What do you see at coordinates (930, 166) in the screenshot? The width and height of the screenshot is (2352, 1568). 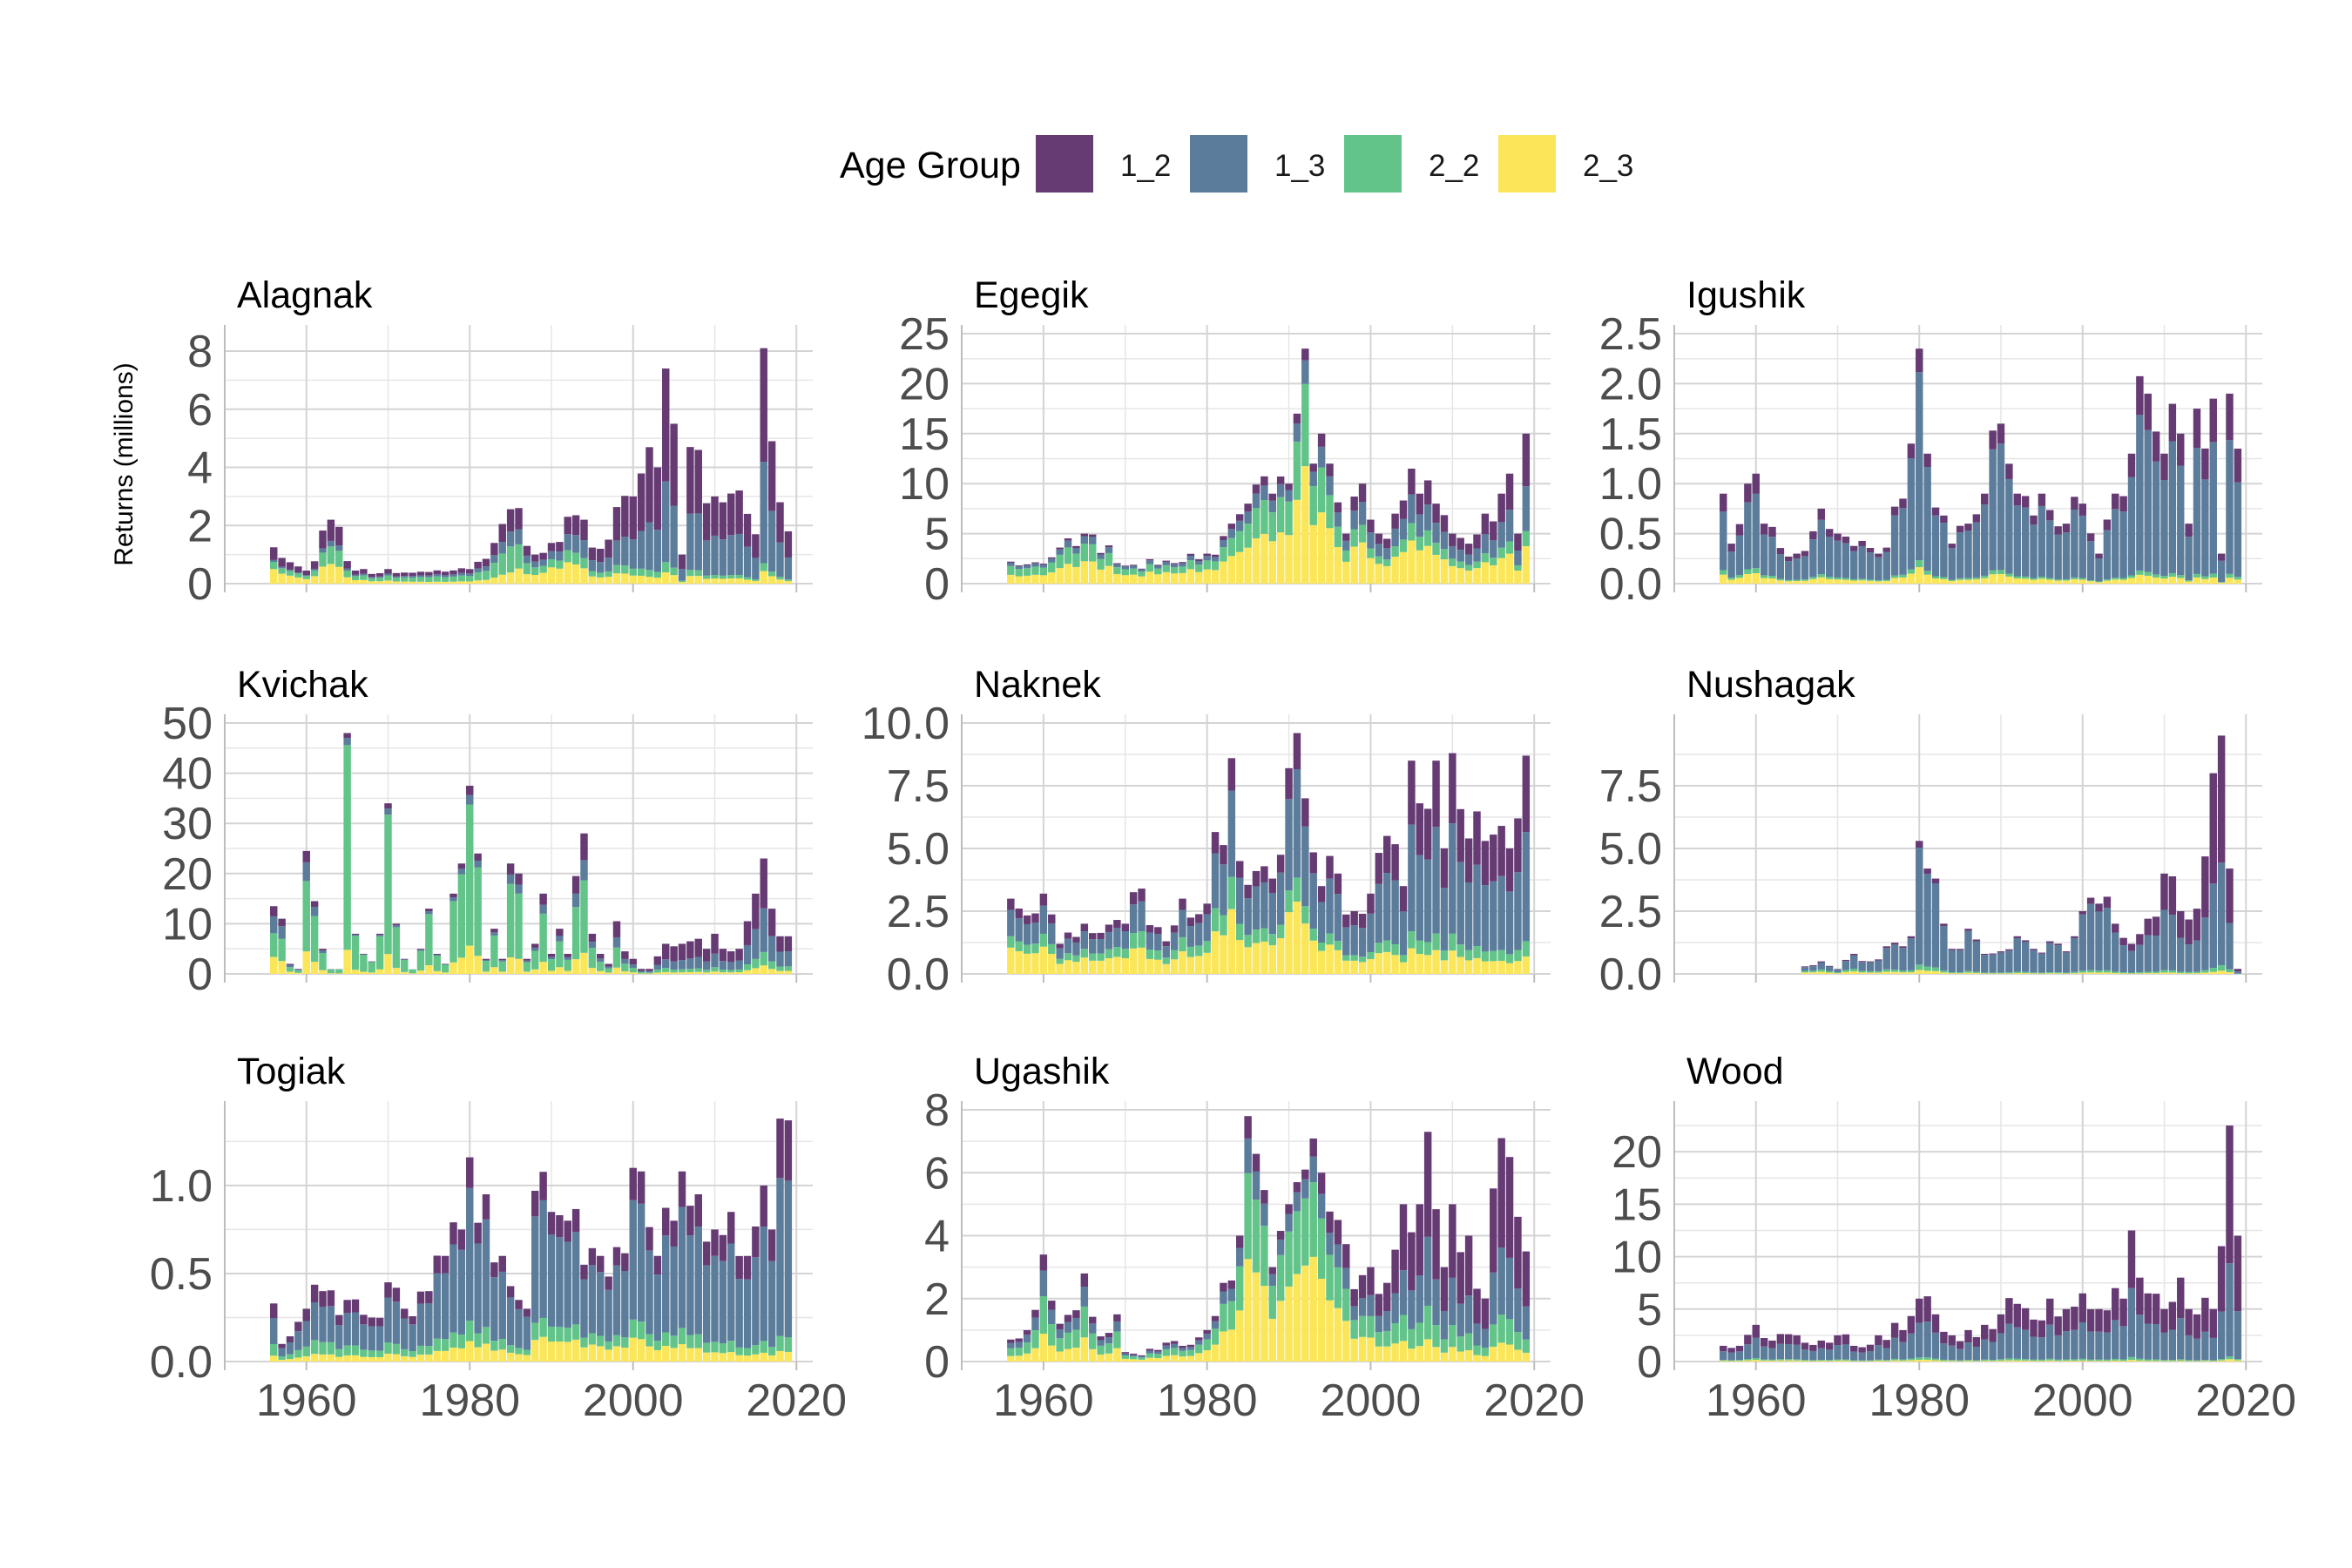 I see `legend-title: Age Group` at bounding box center [930, 166].